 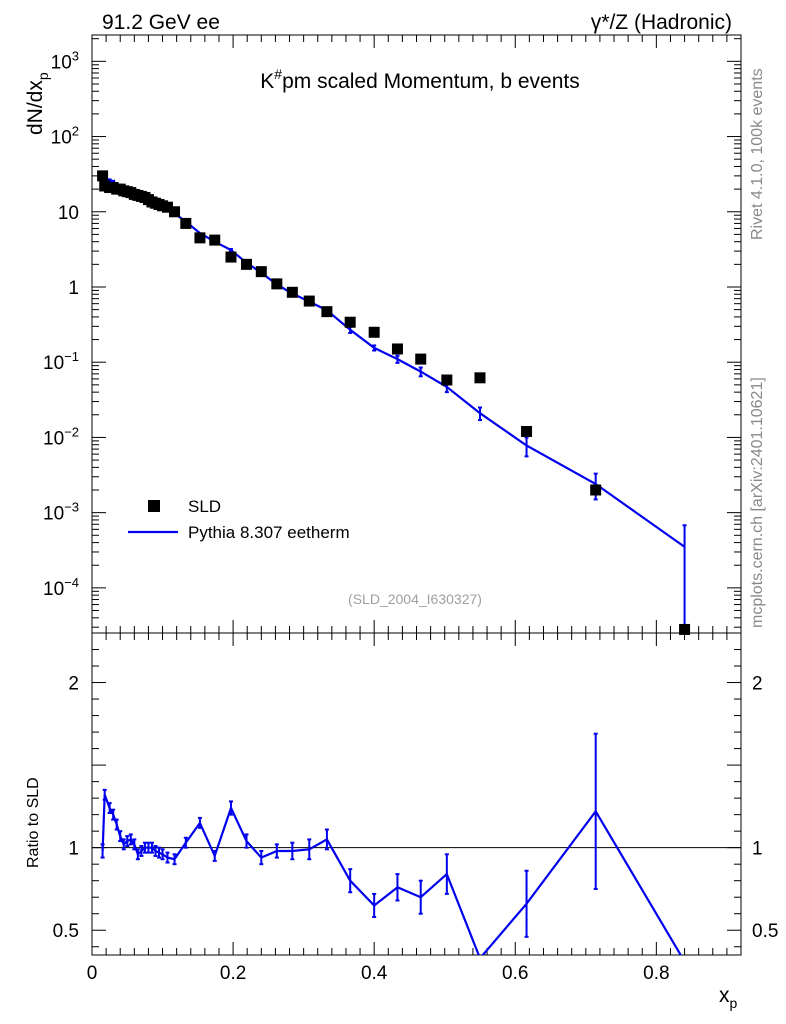 What do you see at coordinates (33, 822) in the screenshot?
I see `y-axis-label-ratio: Ratio to SLD` at bounding box center [33, 822].